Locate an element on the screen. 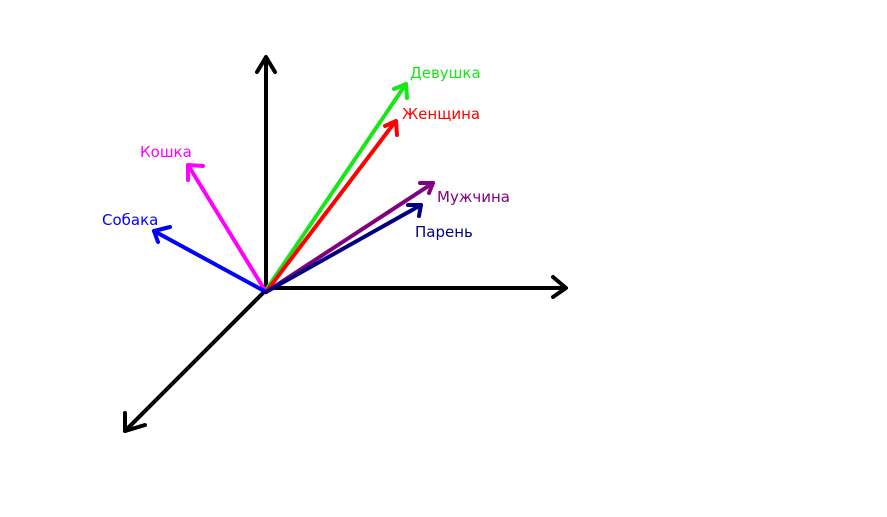 This screenshot has width=887, height=517. vector-arrow-koshka is located at coordinates (227, 228).